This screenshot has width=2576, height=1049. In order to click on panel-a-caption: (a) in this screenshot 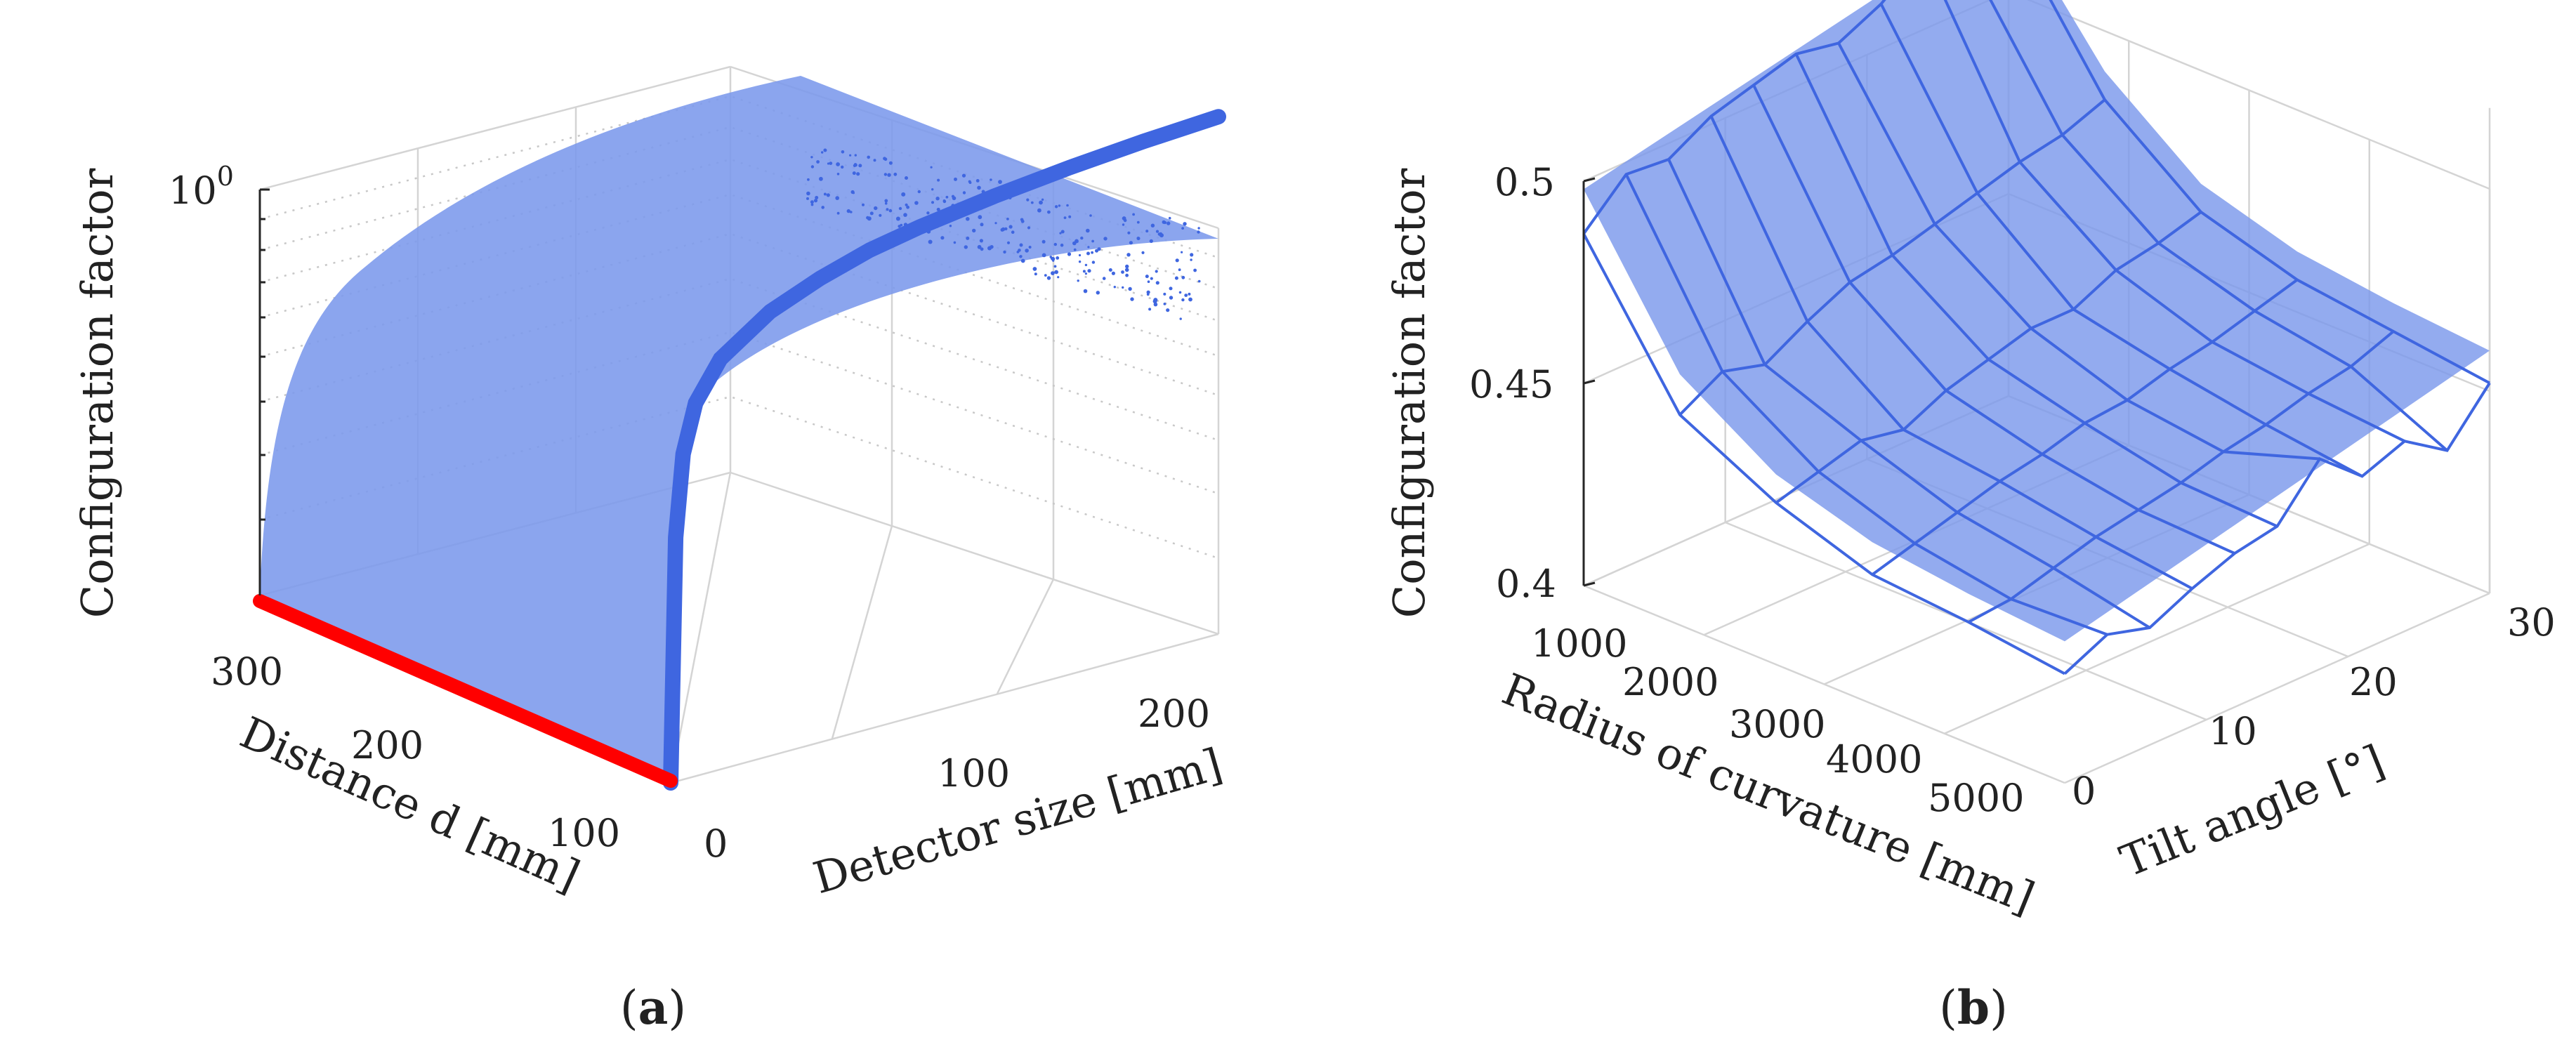, I will do `click(653, 1007)`.